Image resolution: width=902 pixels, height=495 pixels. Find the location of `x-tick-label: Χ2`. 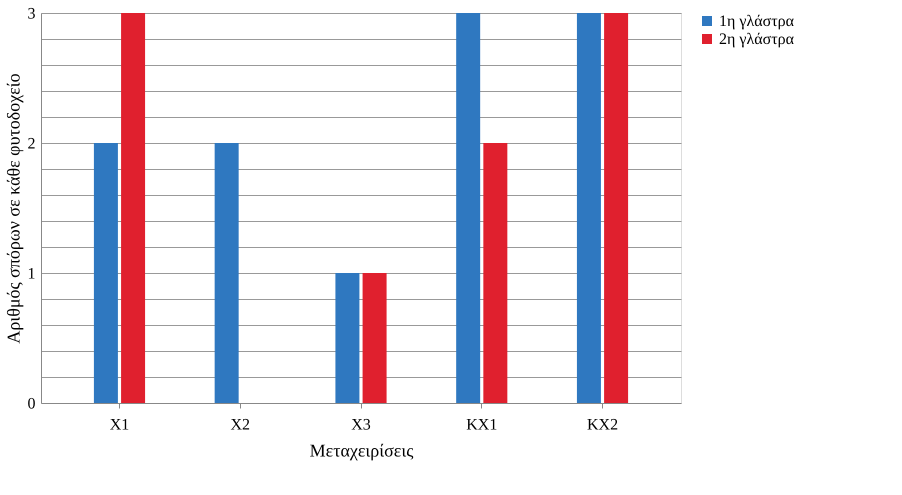

x-tick-label: Χ2 is located at coordinates (240, 425).